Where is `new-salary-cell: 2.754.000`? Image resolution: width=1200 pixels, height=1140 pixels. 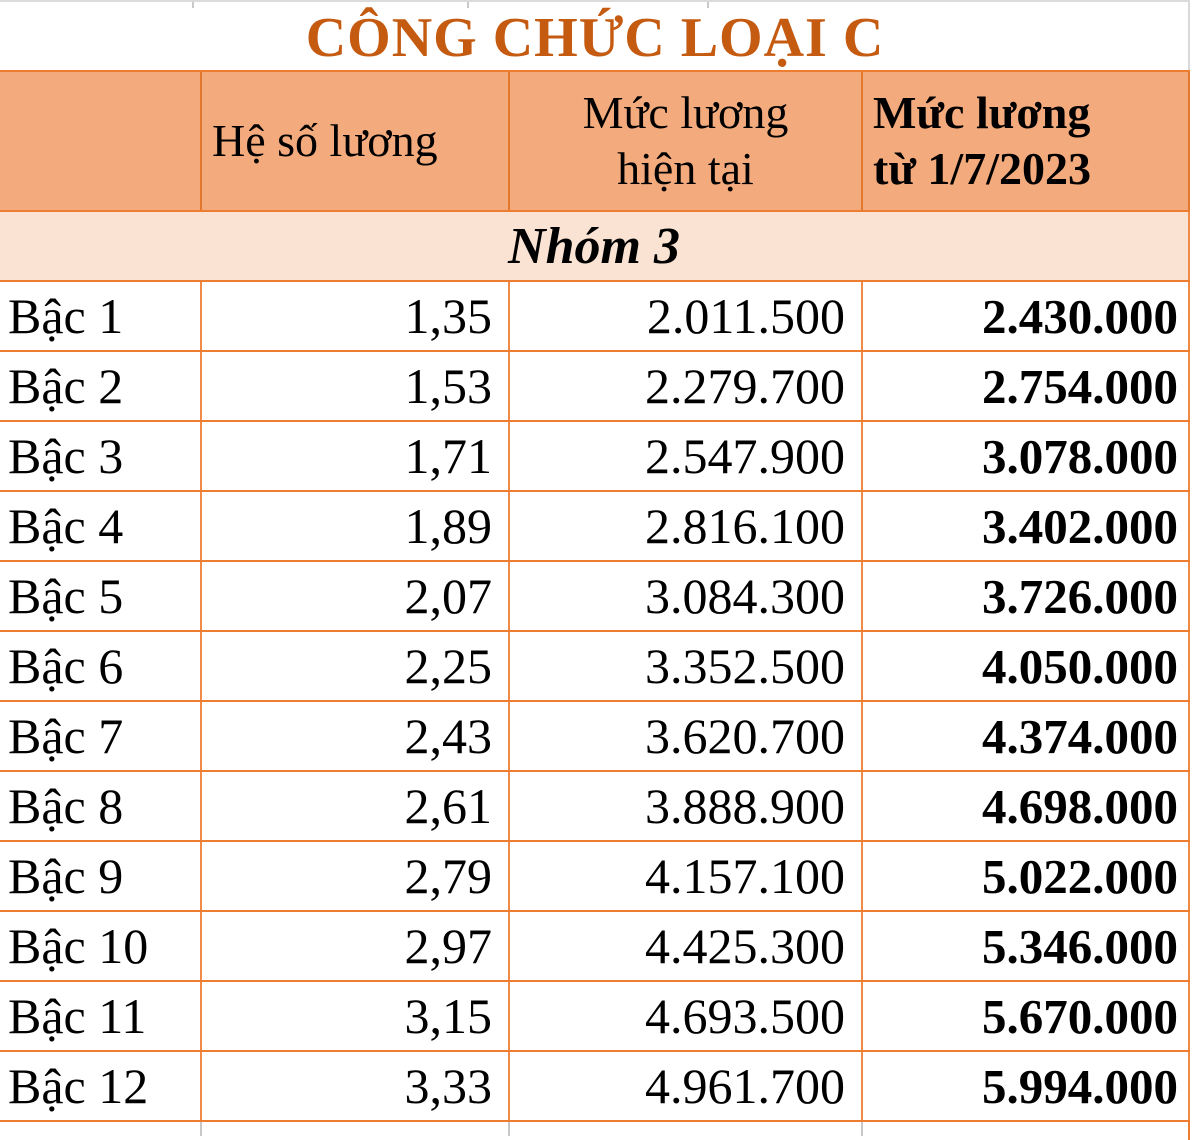 new-salary-cell: 2.754.000 is located at coordinates (1026, 386).